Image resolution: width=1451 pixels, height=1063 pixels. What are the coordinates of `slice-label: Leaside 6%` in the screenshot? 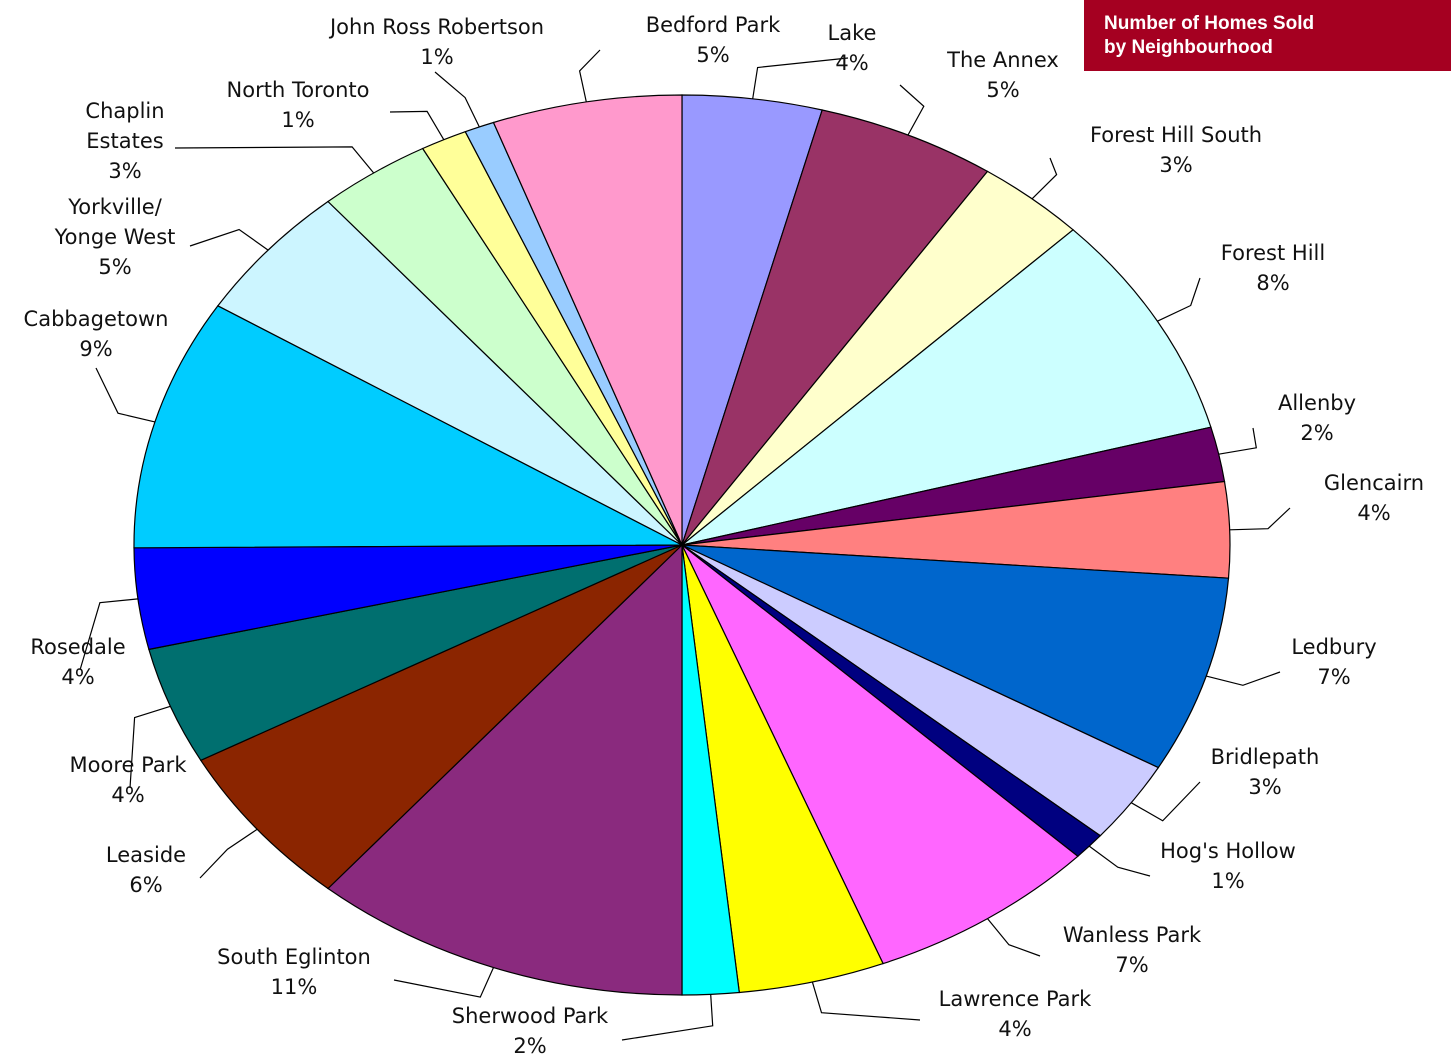 It's located at (146, 870).